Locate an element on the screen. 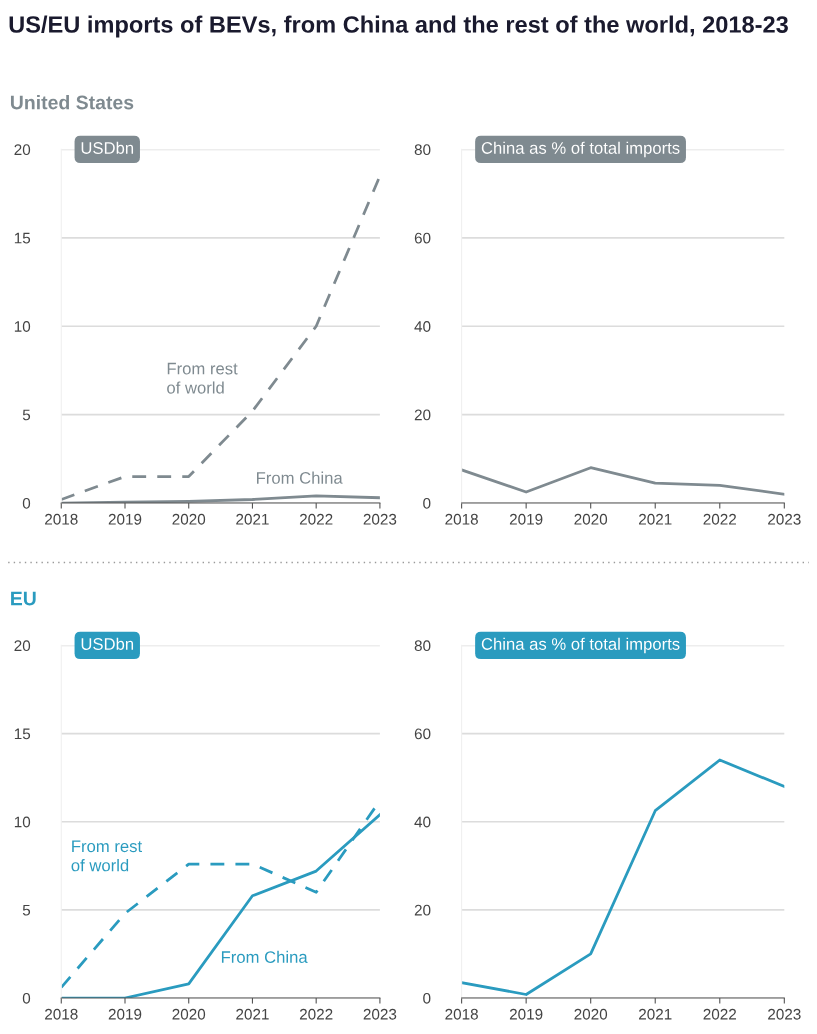  chart-subtitle: EU is located at coordinates (23, 598).